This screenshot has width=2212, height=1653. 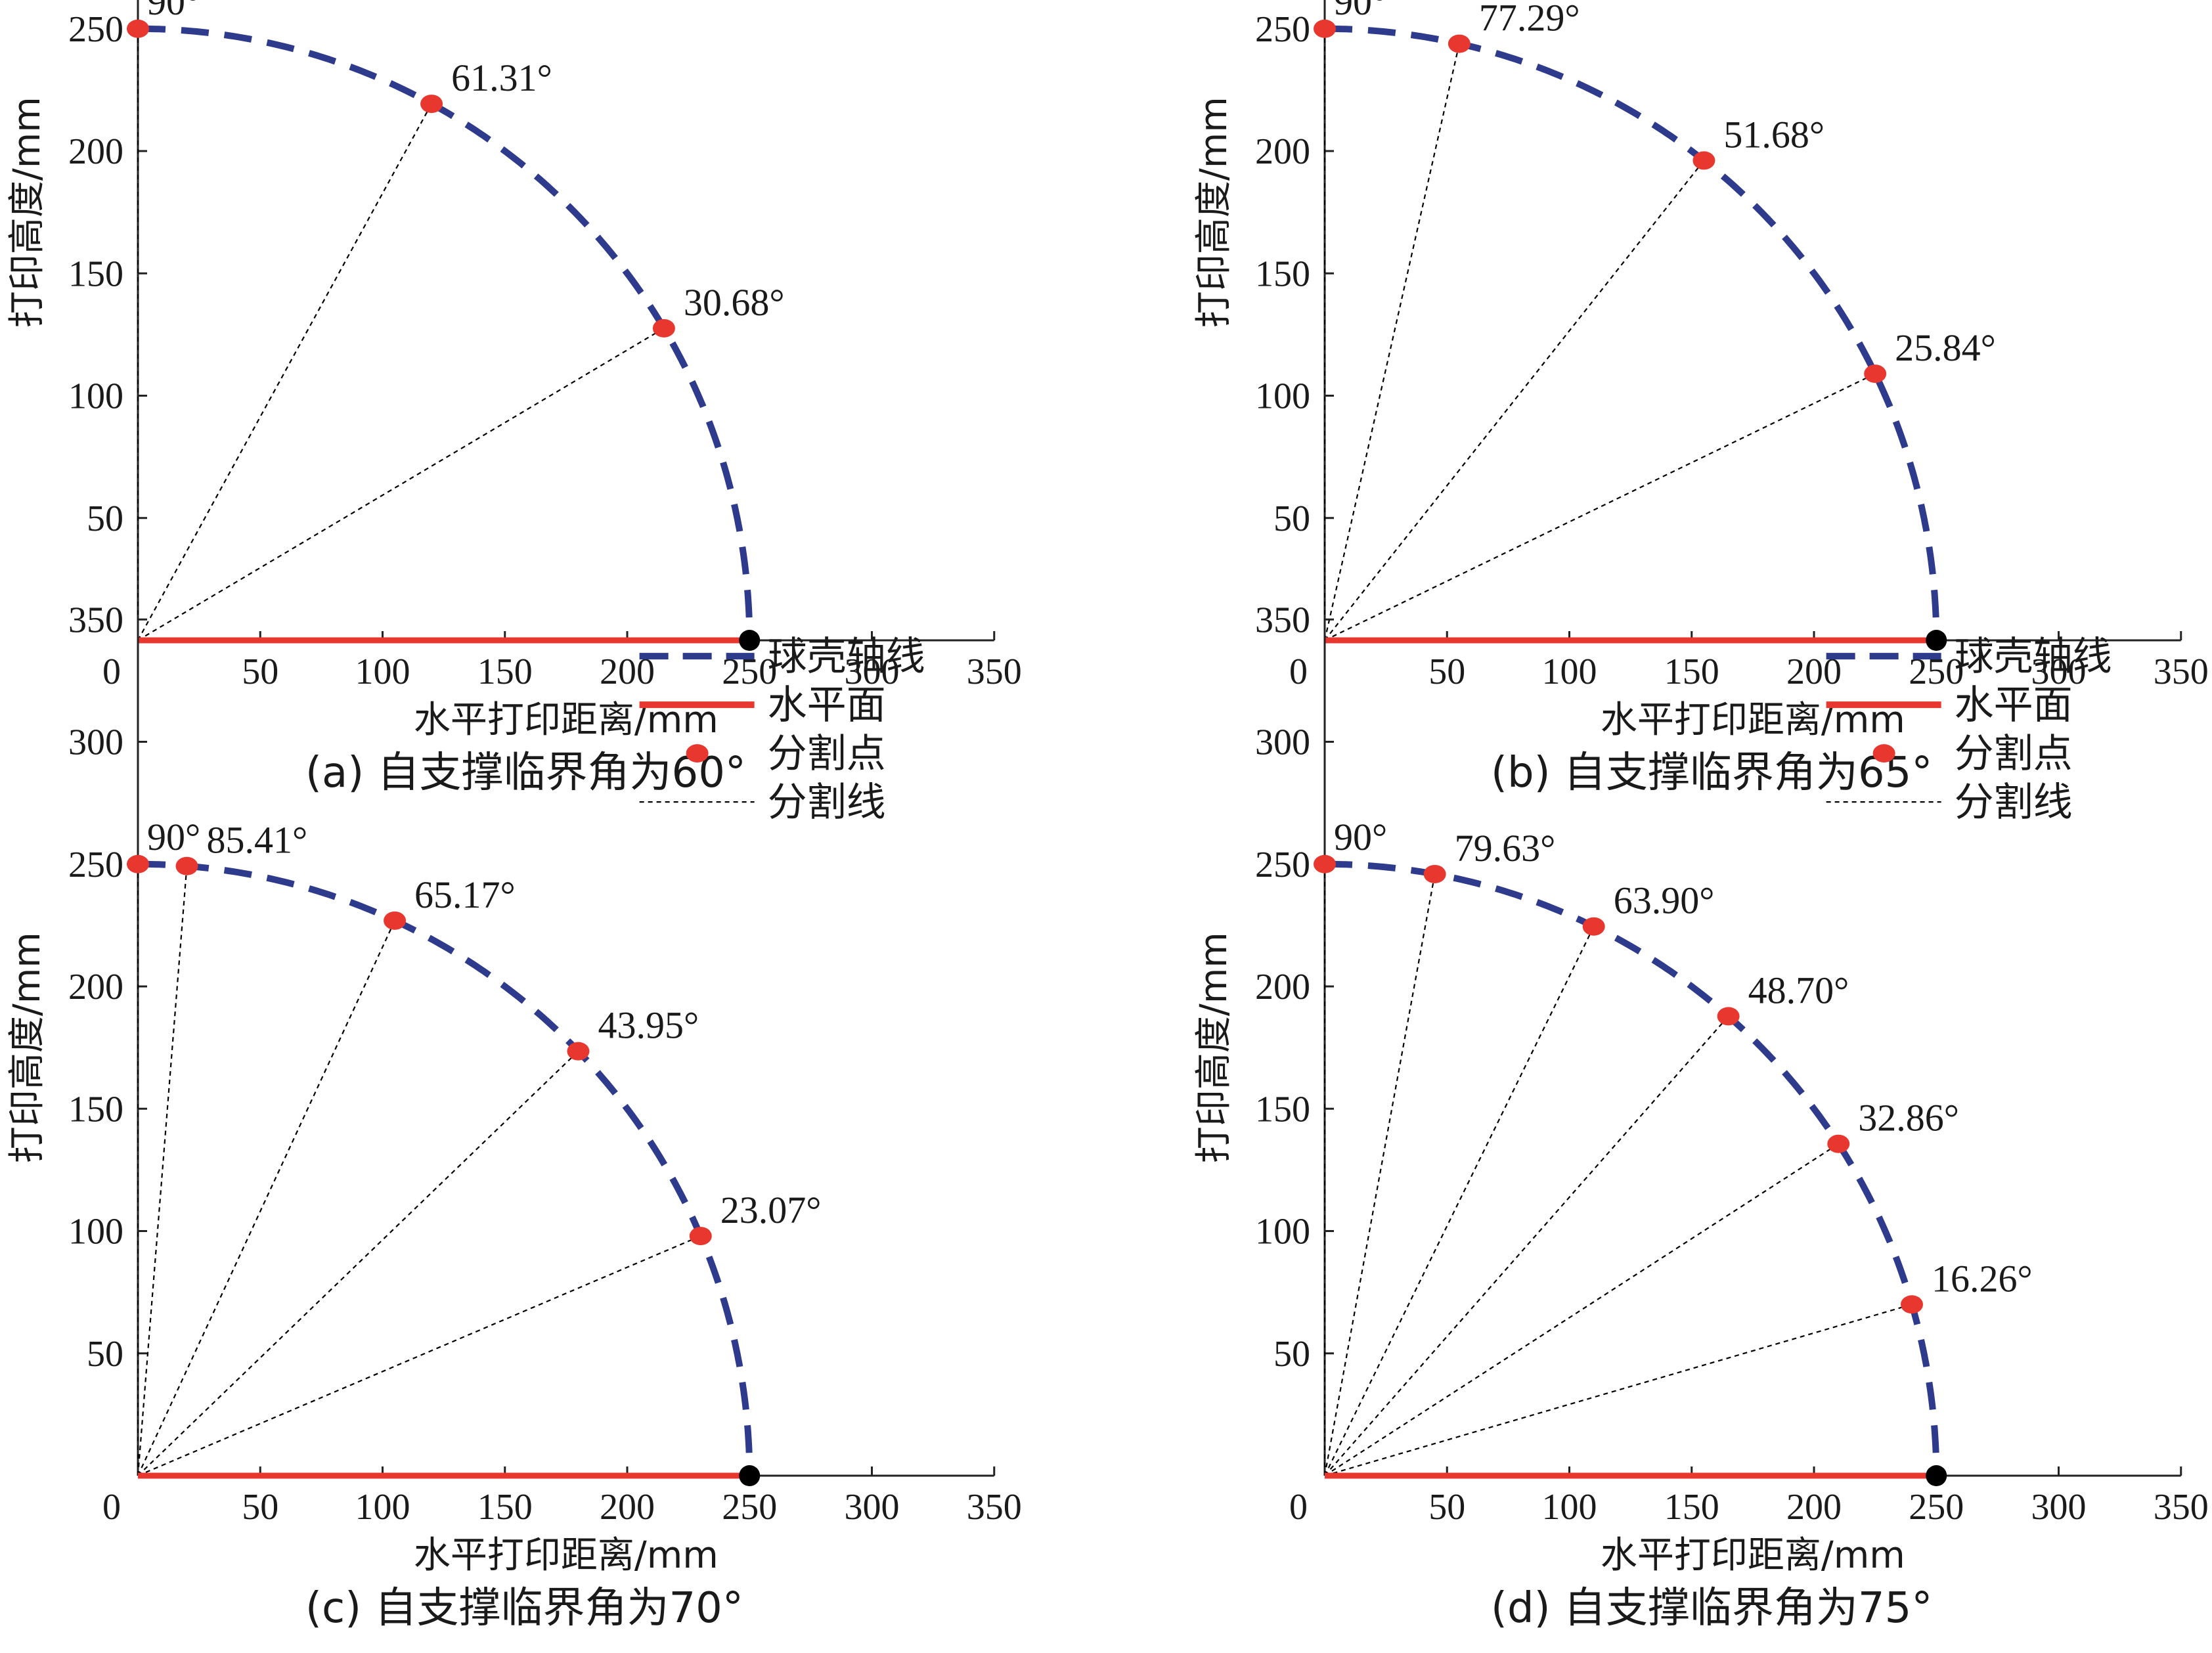 What do you see at coordinates (95, 743) in the screenshot?
I see `y-tick-label: 300` at bounding box center [95, 743].